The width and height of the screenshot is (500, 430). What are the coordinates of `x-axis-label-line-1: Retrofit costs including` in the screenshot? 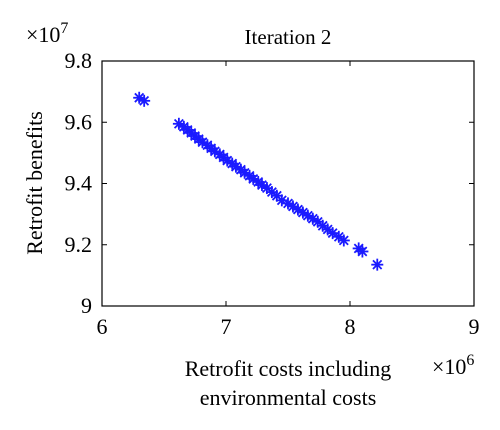 It's located at (288, 368).